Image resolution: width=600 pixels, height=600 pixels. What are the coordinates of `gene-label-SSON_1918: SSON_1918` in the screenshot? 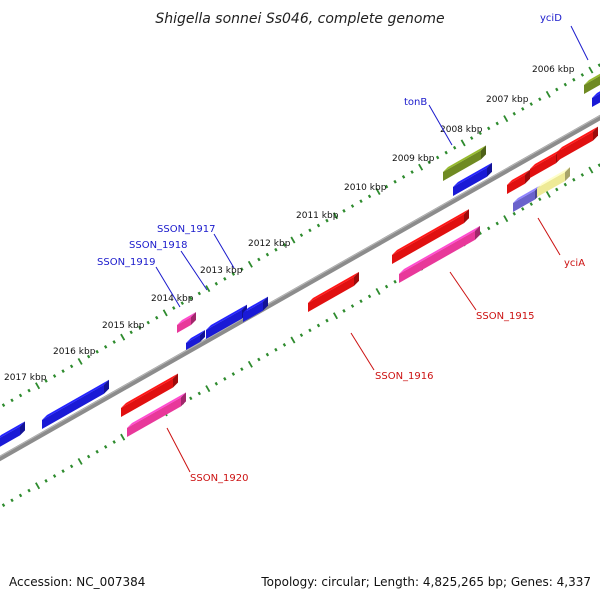 It's located at (158, 245).